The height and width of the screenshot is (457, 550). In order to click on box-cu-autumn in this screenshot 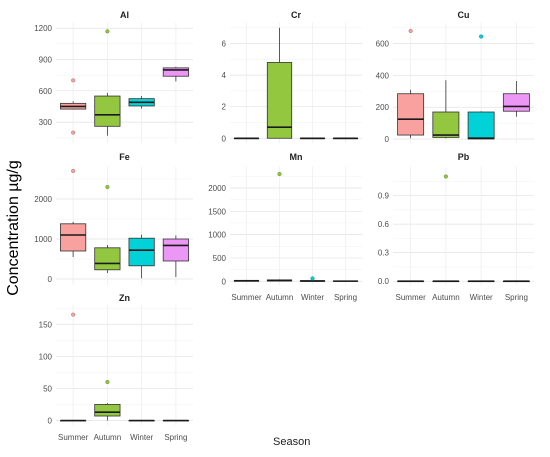, I will do `click(446, 109)`.